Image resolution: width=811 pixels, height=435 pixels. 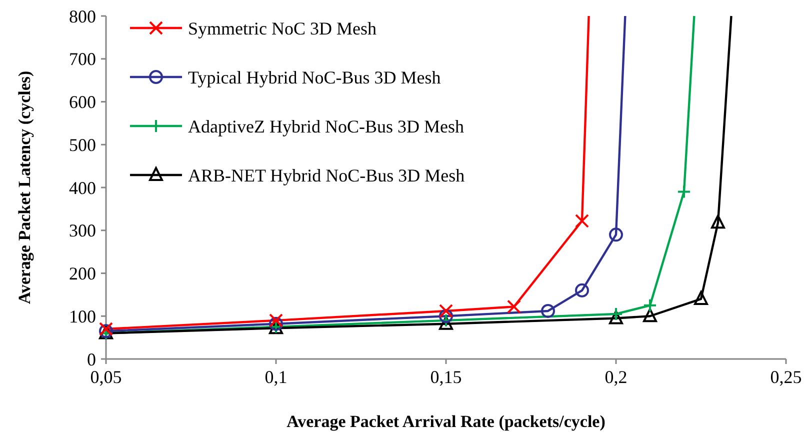 What do you see at coordinates (82, 188) in the screenshot?
I see `y-tick-label: 400` at bounding box center [82, 188].